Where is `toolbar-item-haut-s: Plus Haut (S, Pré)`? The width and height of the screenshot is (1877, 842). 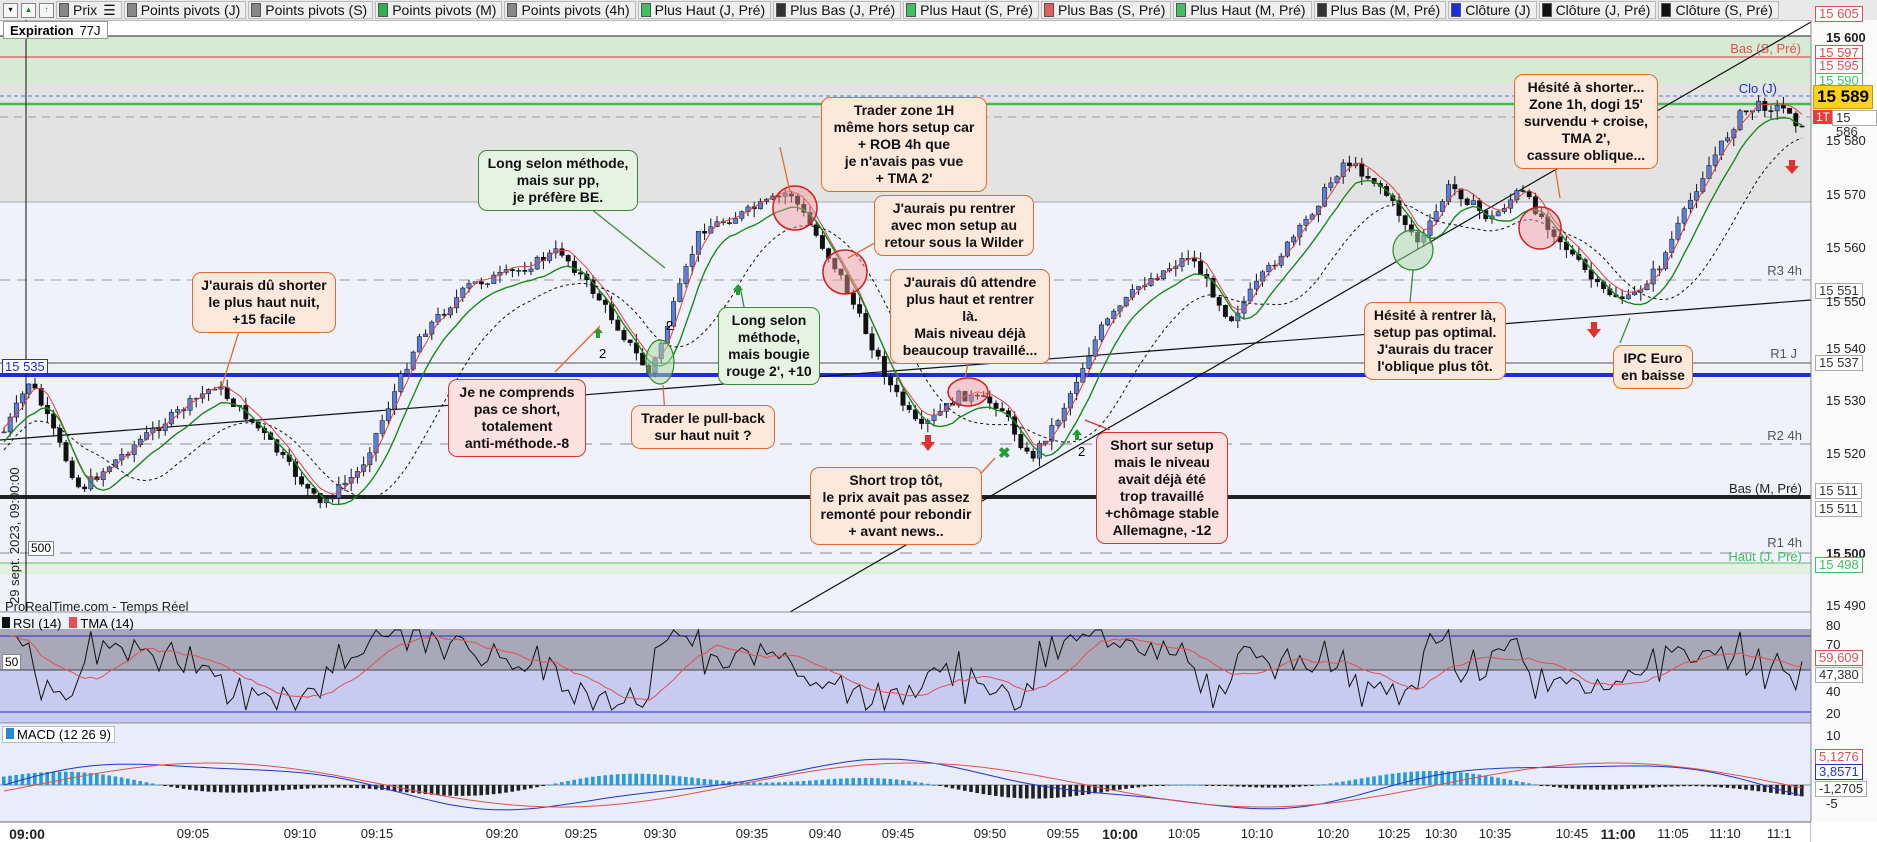 toolbar-item-haut-s: Plus Haut (S, Pré) is located at coordinates (971, 10).